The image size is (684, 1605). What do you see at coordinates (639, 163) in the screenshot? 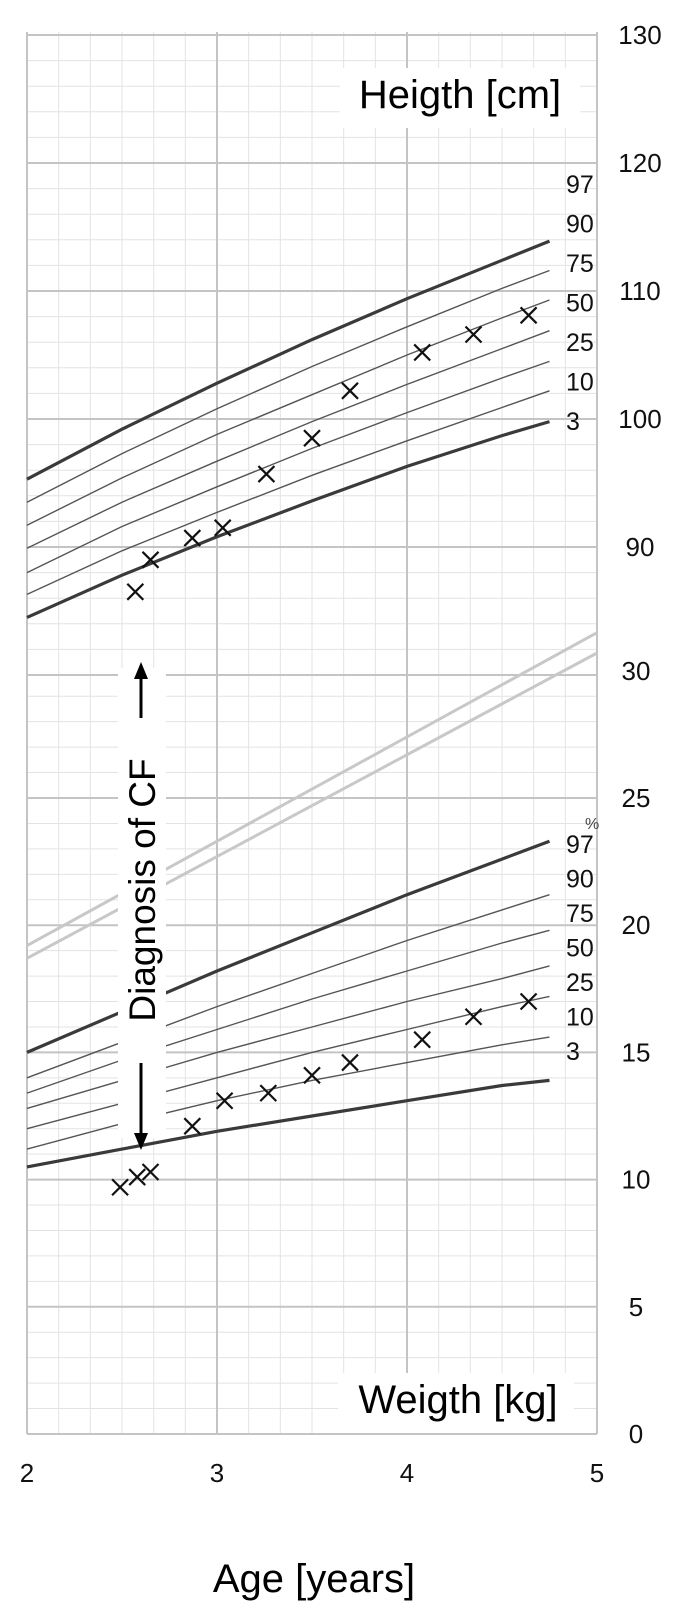
I see `height-tick-label: 120` at bounding box center [639, 163].